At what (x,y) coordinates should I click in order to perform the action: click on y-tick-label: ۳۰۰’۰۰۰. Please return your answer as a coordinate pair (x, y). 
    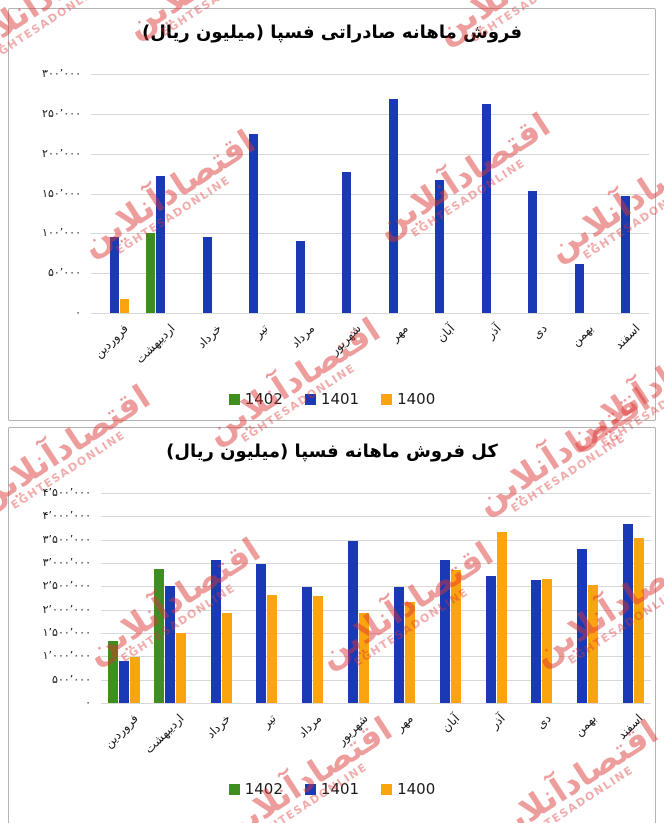
    Looking at the image, I should click on (61, 73).